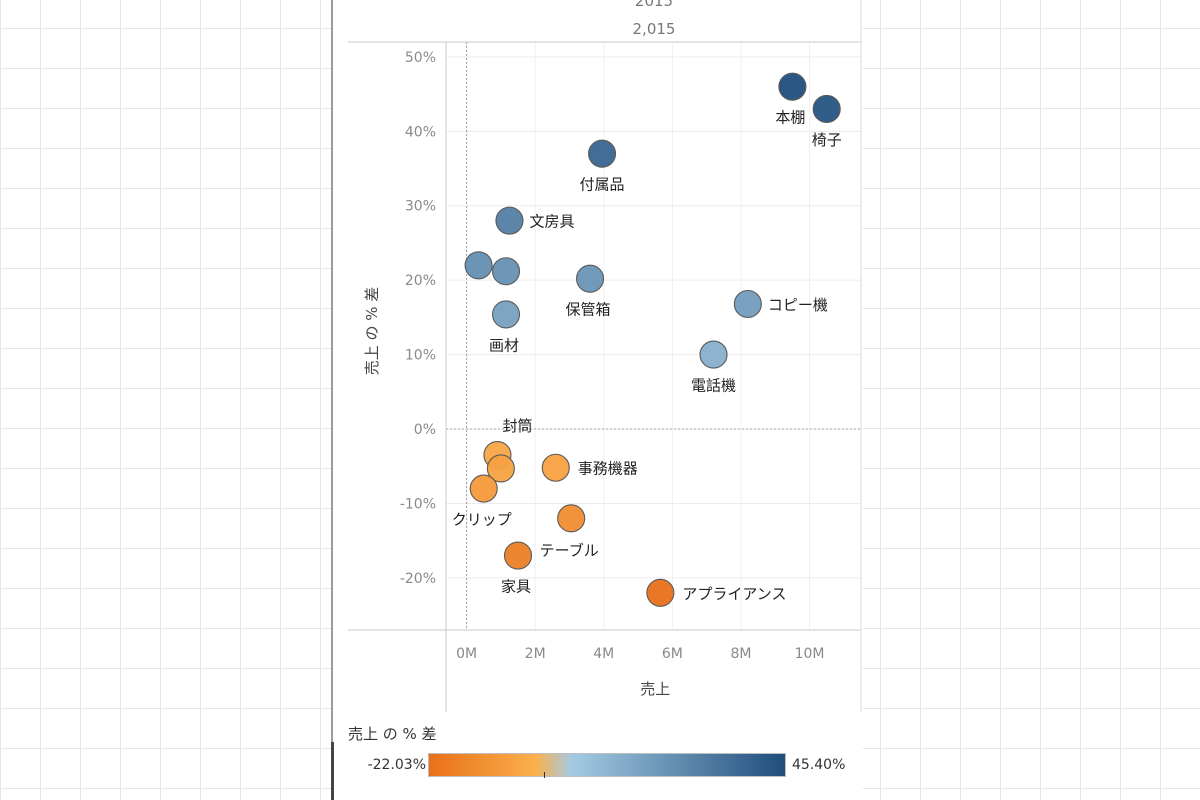 The height and width of the screenshot is (800, 1200). What do you see at coordinates (607, 765) in the screenshot?
I see `color-legend-bar` at bounding box center [607, 765].